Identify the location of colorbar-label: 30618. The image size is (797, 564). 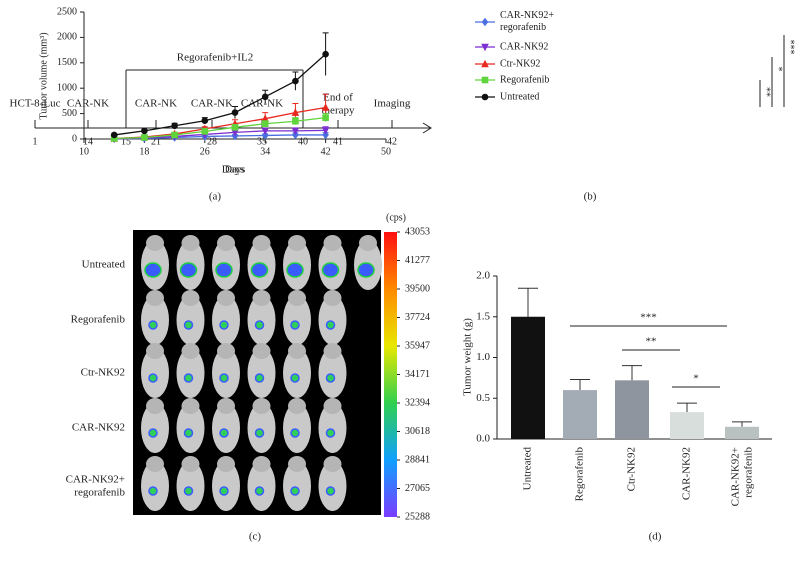
(417, 431).